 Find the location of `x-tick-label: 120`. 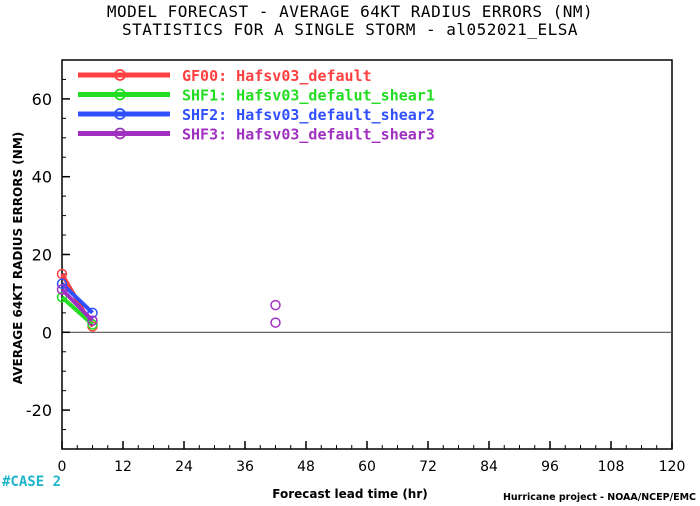

x-tick-label: 120 is located at coordinates (672, 467).